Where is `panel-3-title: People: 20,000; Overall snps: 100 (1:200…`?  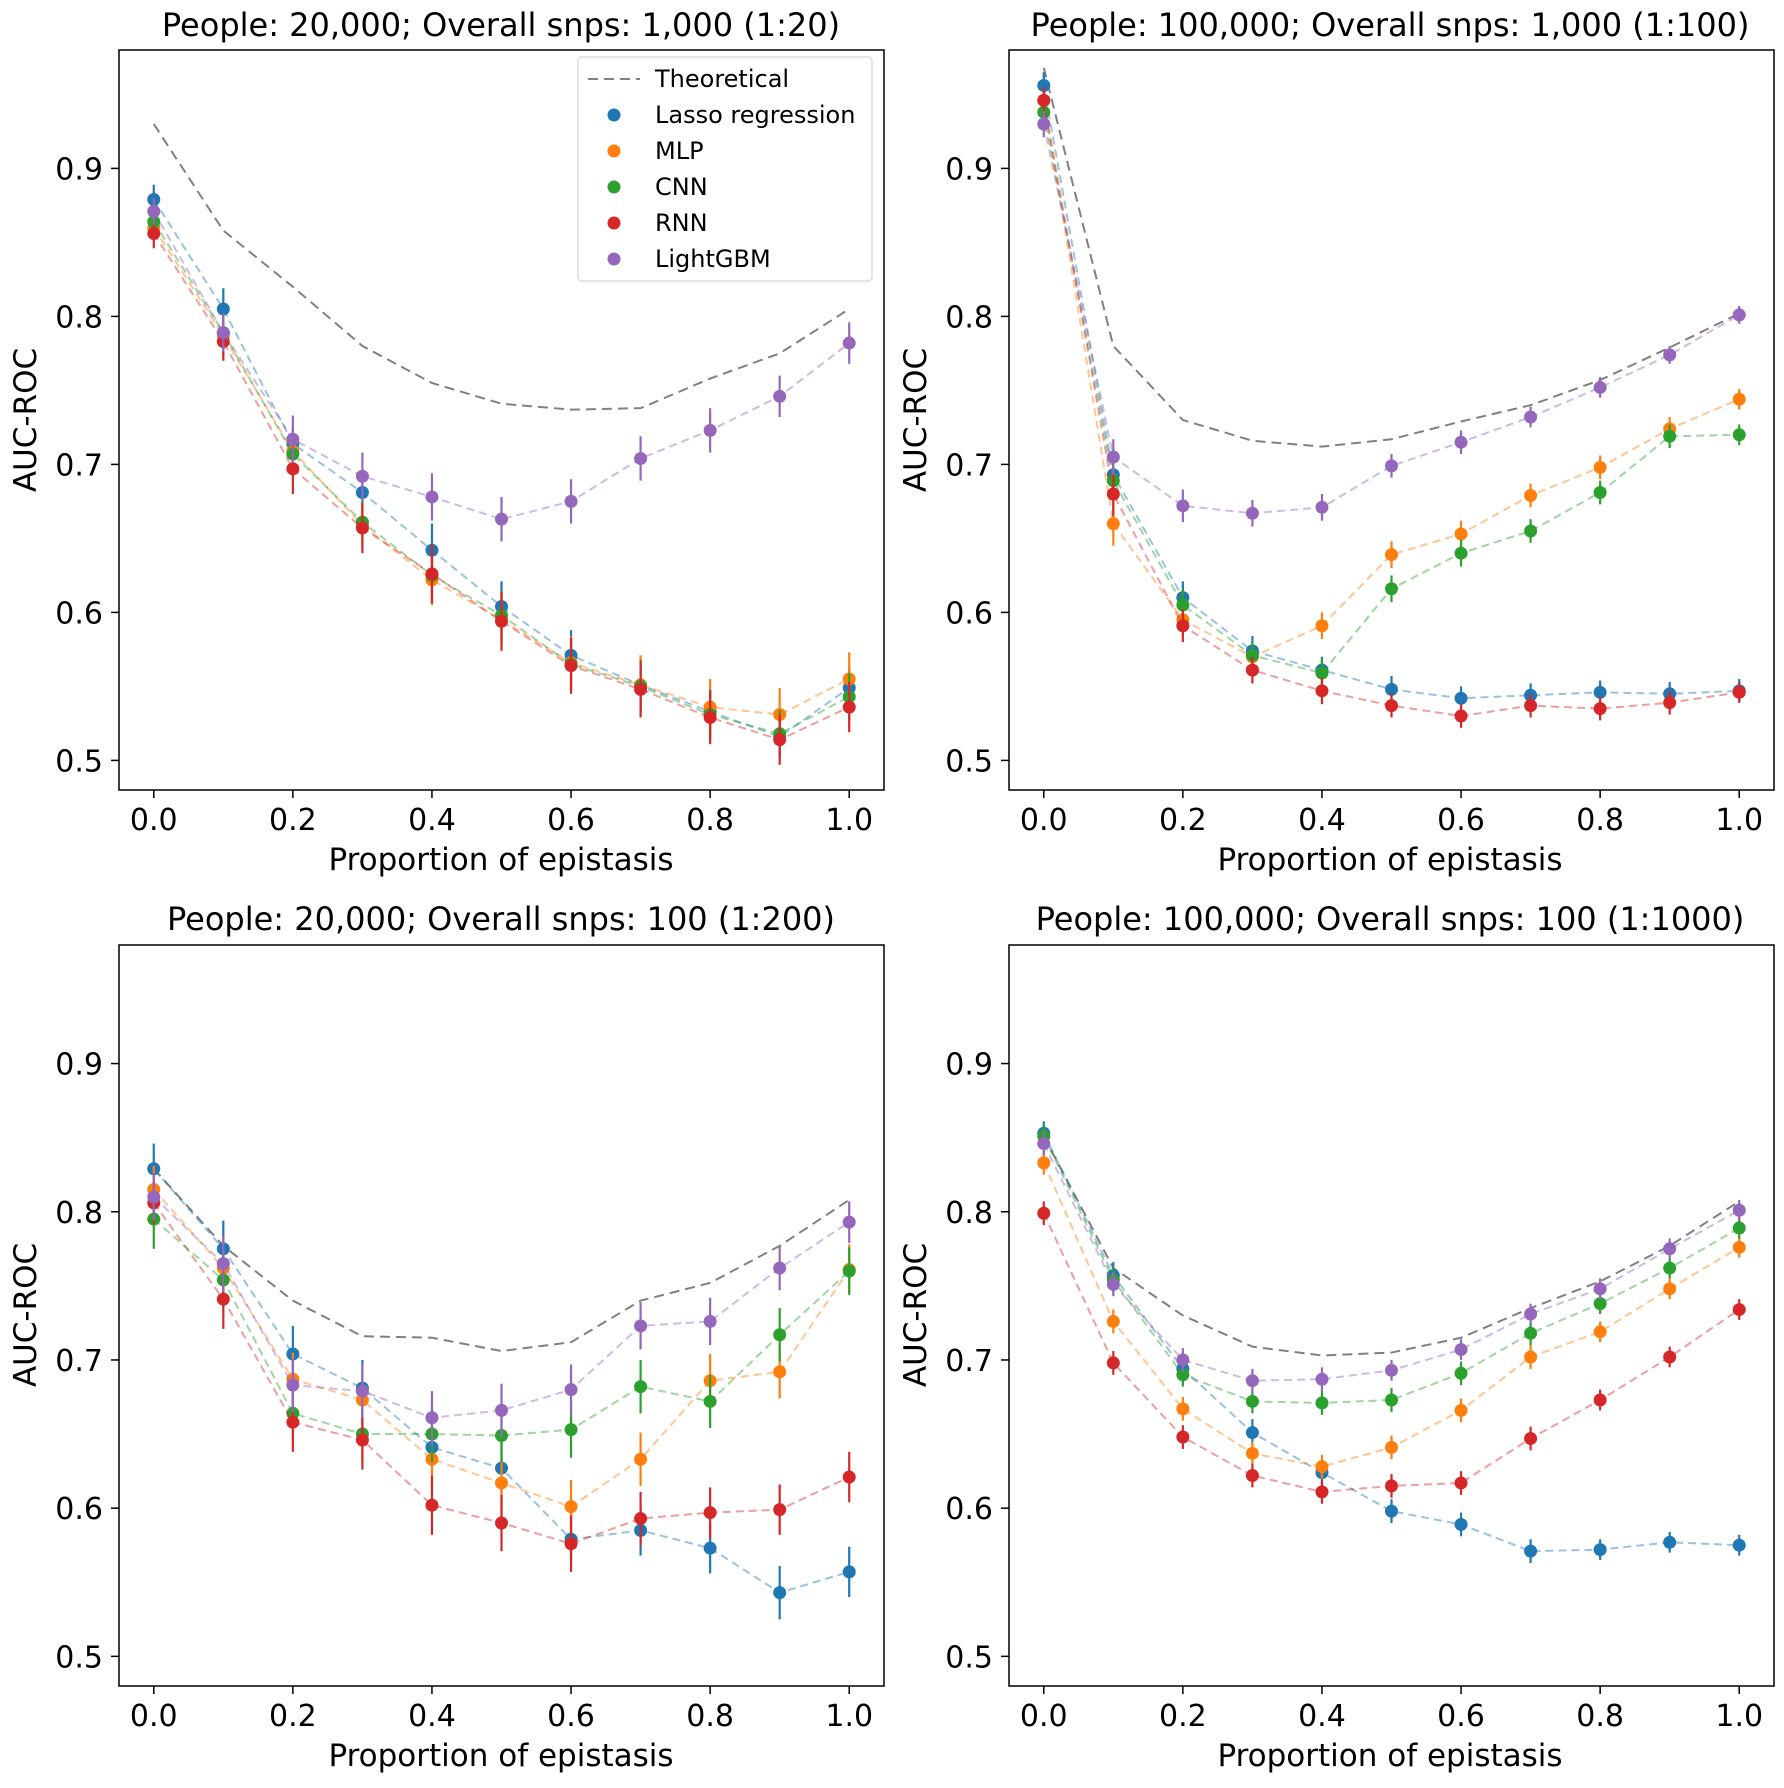
panel-3-title: People: 20,000; Overall snps: 100 (1:200… is located at coordinates (501, 919).